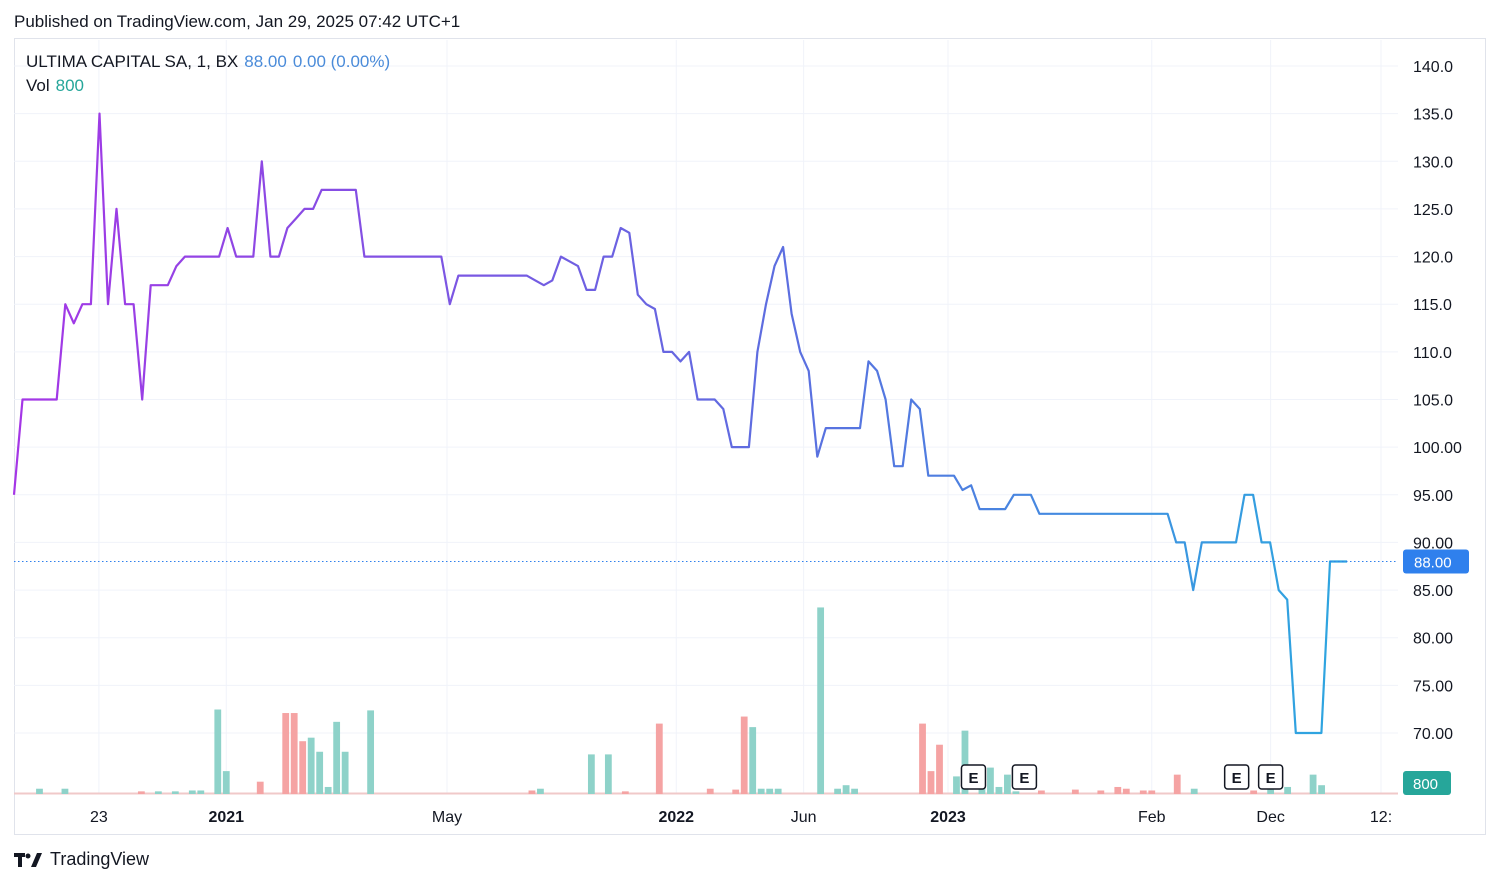 This screenshot has width=1500, height=885. I want to click on axis-badges: 88.00 800, so click(1436, 672).